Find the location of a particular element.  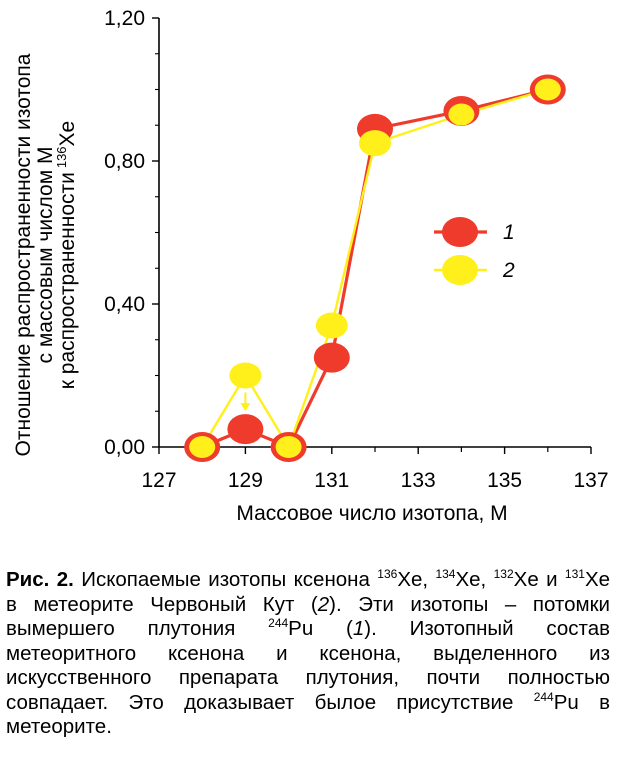

caption-superscript: 136 is located at coordinates (387, 574).